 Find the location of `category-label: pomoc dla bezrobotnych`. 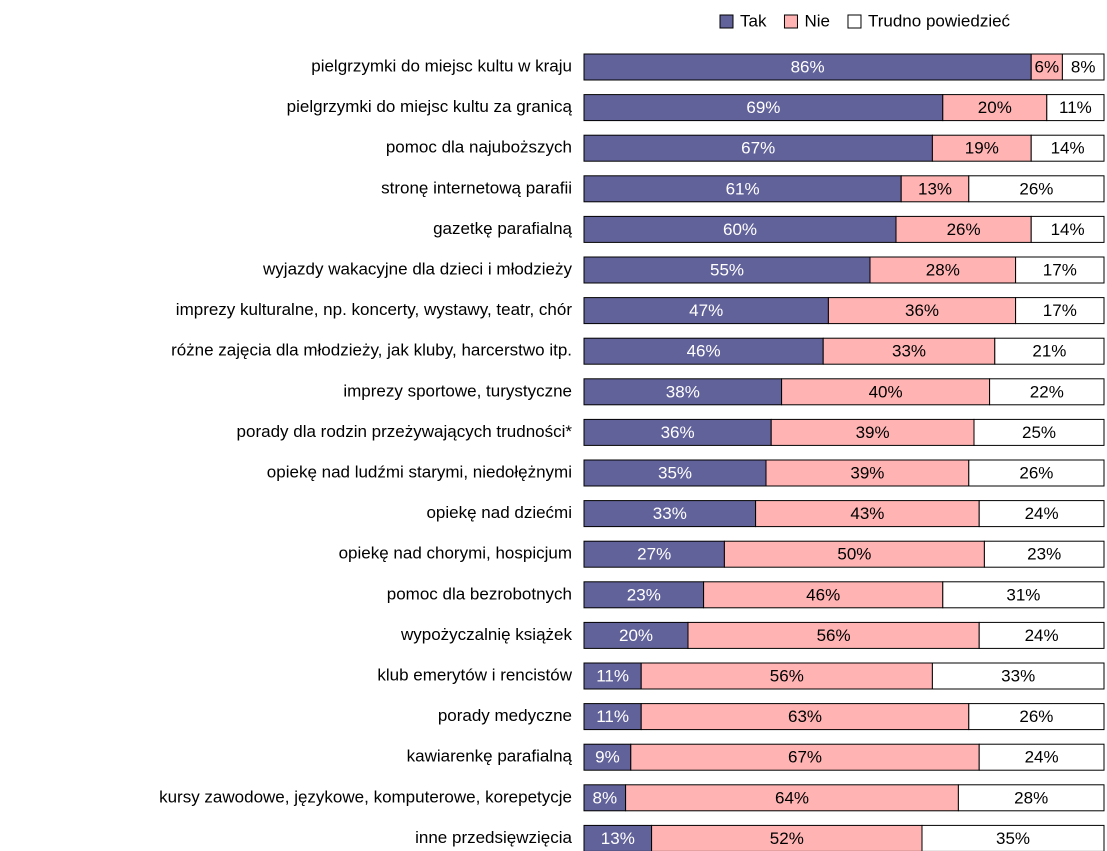

category-label: pomoc dla bezrobotnych is located at coordinates (479, 593).